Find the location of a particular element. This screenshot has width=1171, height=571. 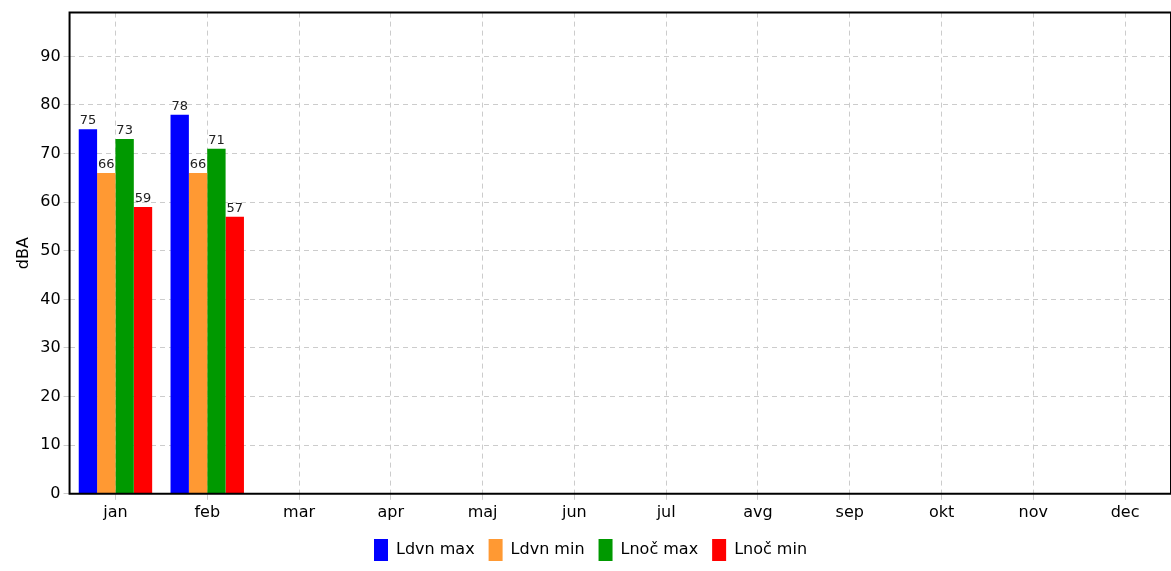

y-tick-label: 50 is located at coordinates (50, 249).